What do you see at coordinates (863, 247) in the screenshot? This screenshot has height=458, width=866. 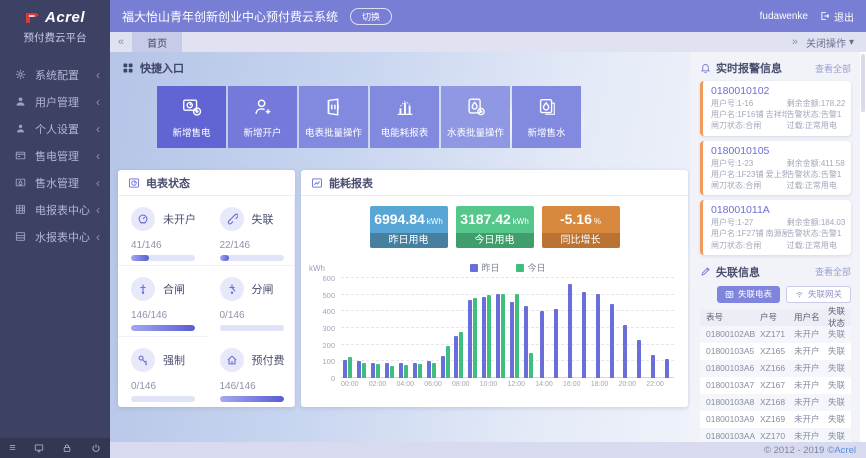 I see `scrollbar` at bounding box center [863, 247].